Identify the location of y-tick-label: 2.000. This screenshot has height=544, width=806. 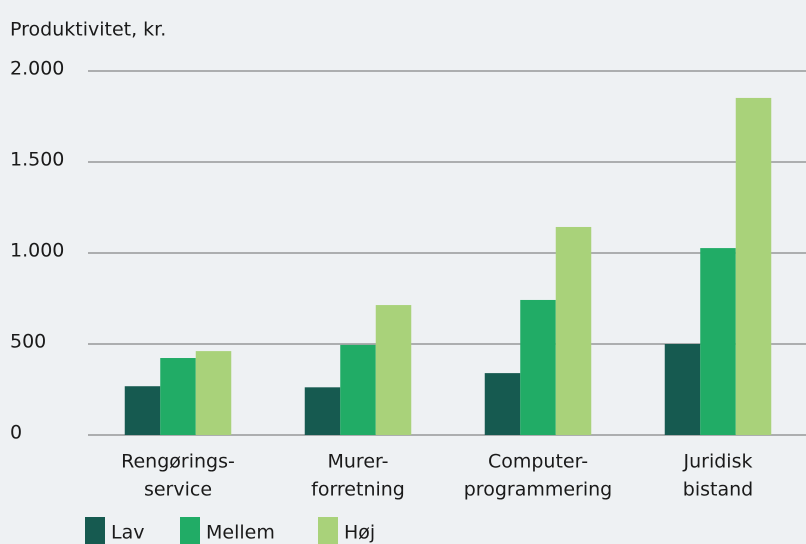
(37, 69).